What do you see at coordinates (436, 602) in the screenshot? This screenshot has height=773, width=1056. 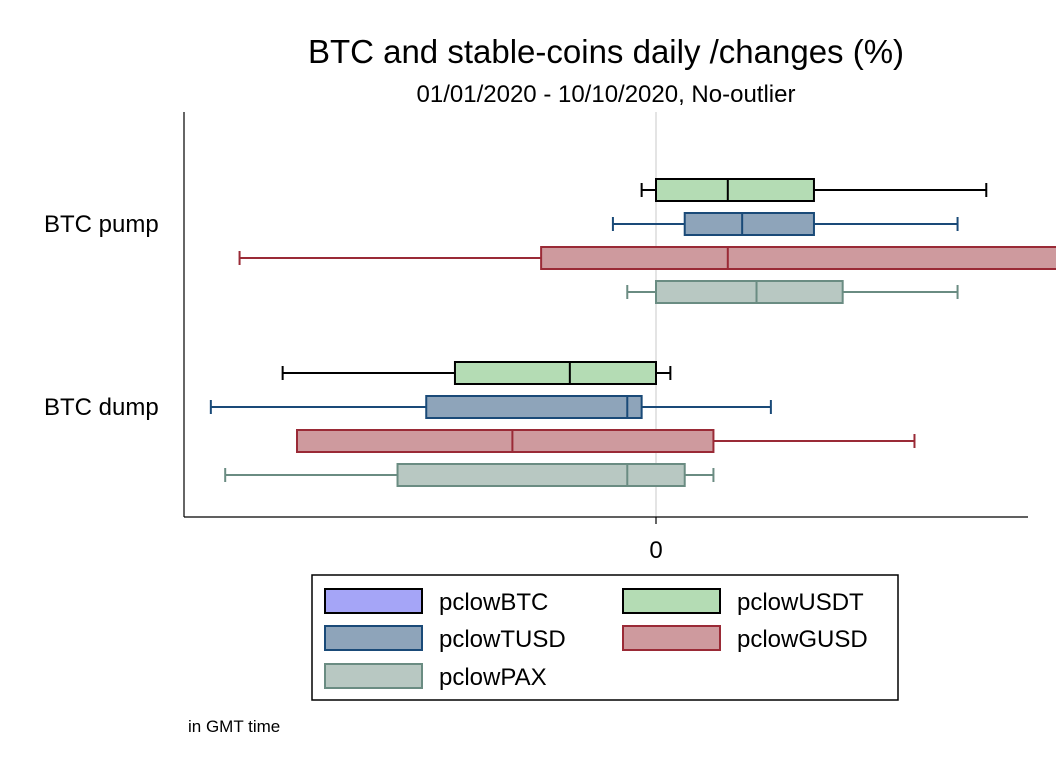 I see `legend-item-pclowBTC: pclowBTC` at bounding box center [436, 602].